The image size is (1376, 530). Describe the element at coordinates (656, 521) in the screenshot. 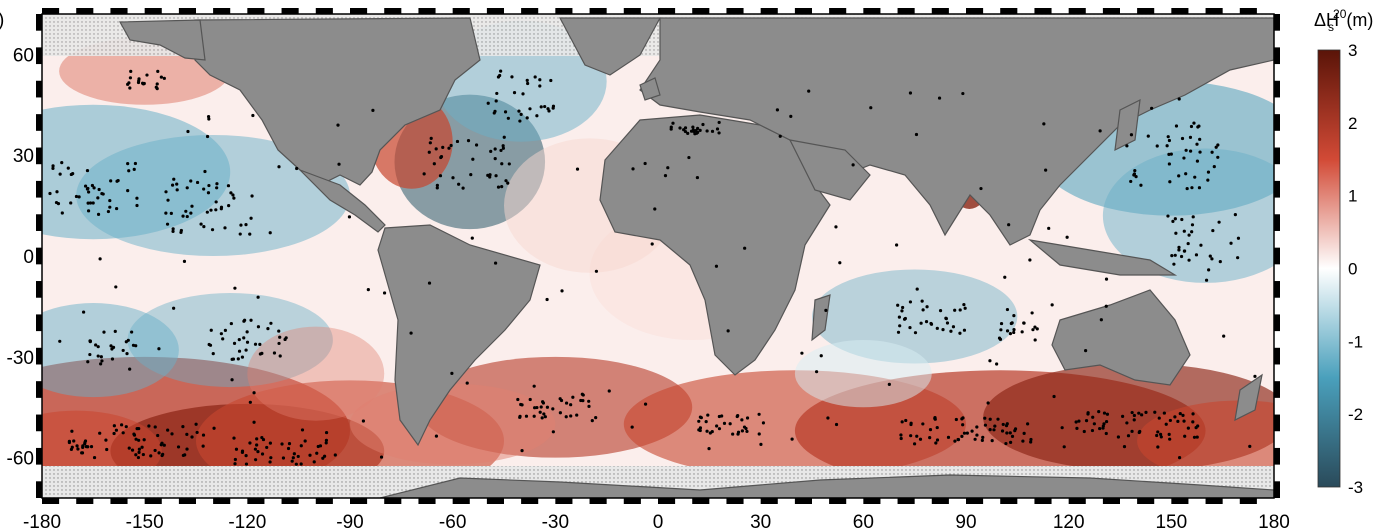

I see `x-axis-ticks: -180 -150 -120 -90 -60 -30 0 30 60 90 120 150 180` at that location.